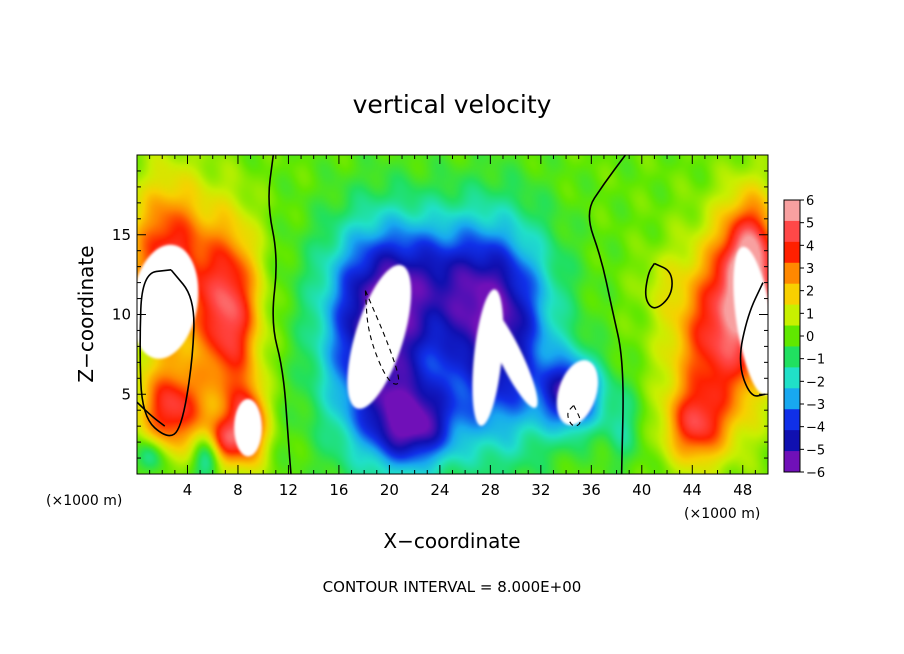 Image resolution: width=904 pixels, height=654 pixels. I want to click on x-axis-label: X−coordinate, so click(451, 541).